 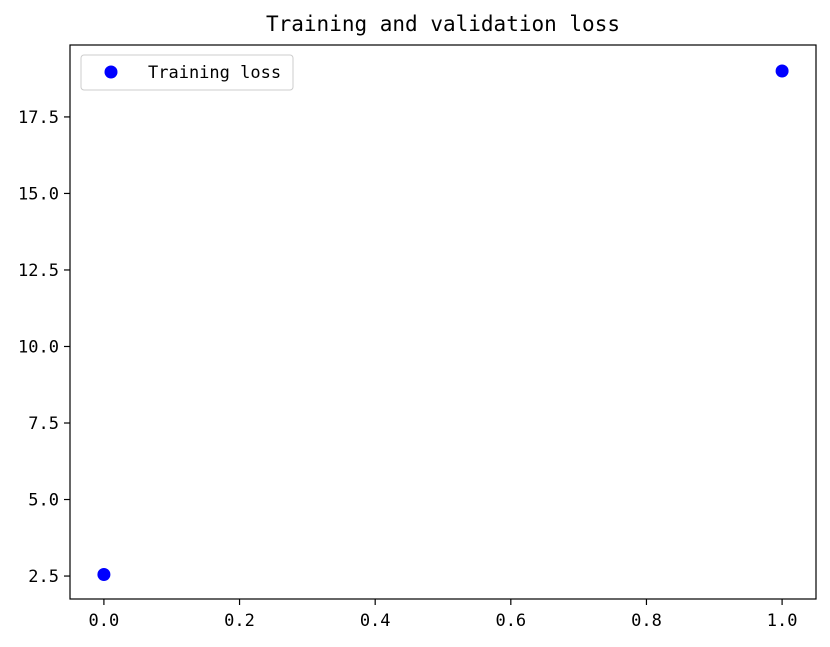 What do you see at coordinates (38, 118) in the screenshot?
I see `y-tick-label: 17.5` at bounding box center [38, 118].